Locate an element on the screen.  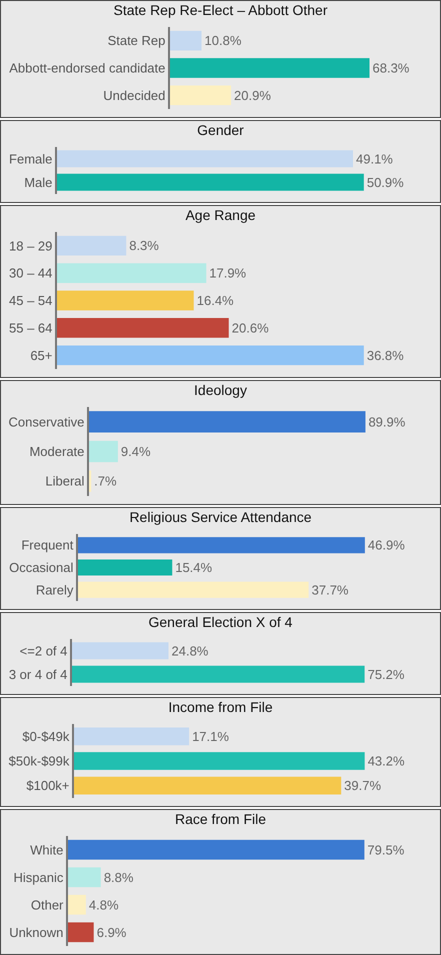
y-tick-label: Male is located at coordinates (38, 182).